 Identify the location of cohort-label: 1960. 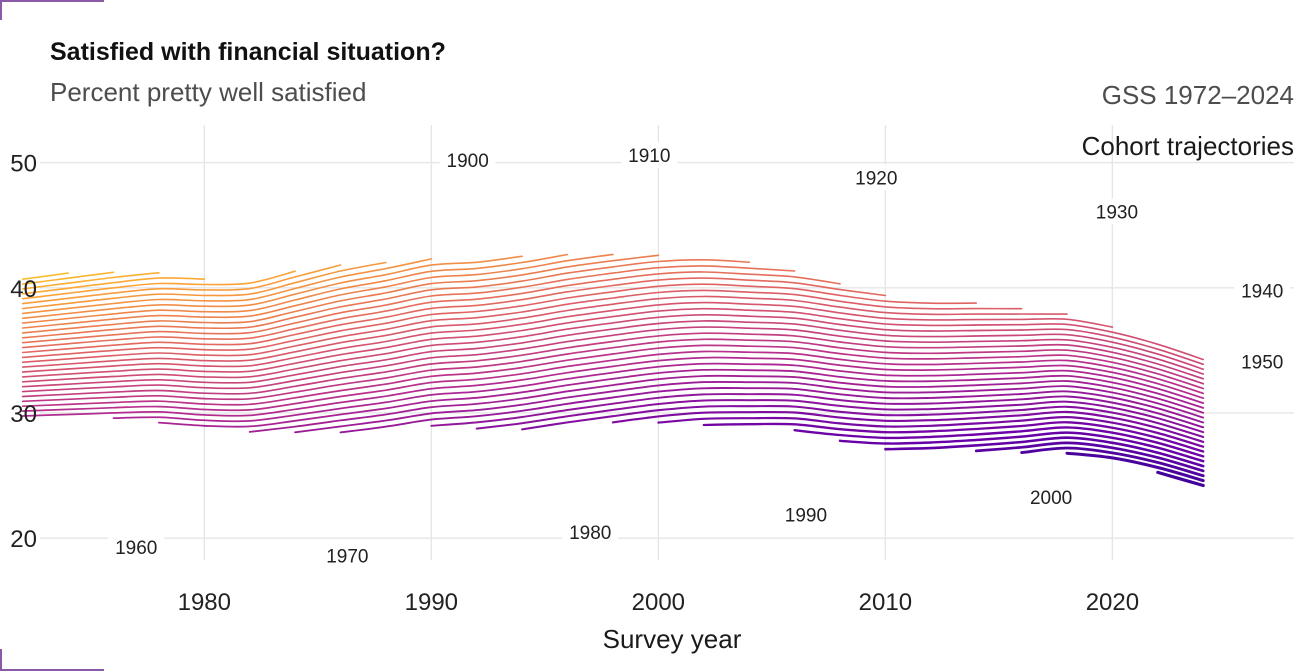
(136, 548).